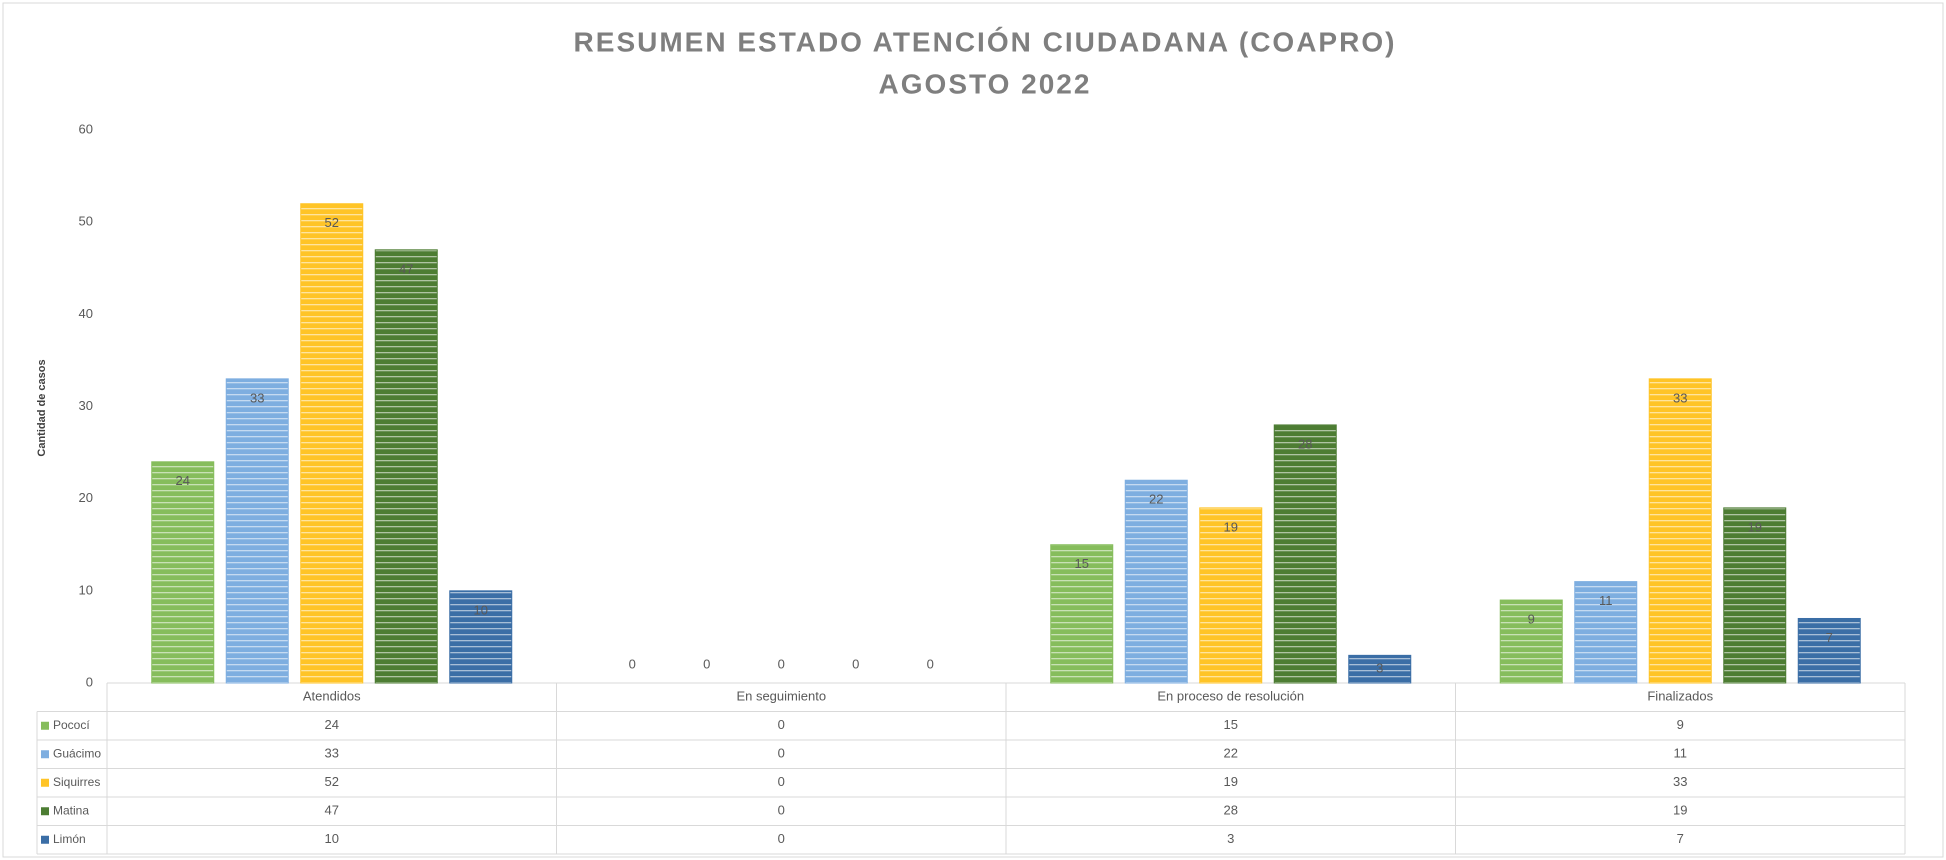 The image size is (1946, 860). What do you see at coordinates (1680, 696) in the screenshot?
I see `table-header: Finalizados` at bounding box center [1680, 696].